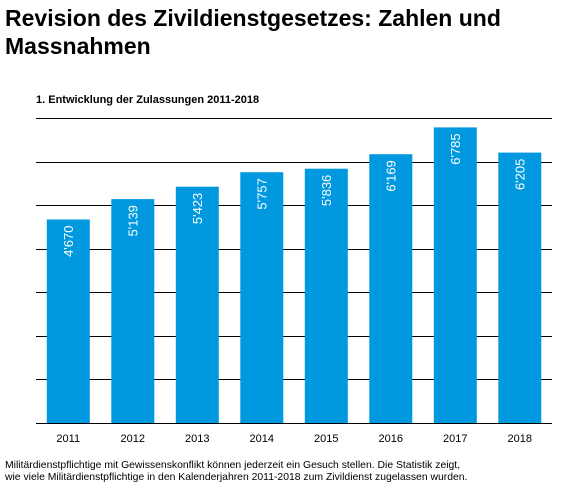 The image size is (582, 499). Describe the element at coordinates (520, 439) in the screenshot. I see `x-tick-label: 2018` at that location.